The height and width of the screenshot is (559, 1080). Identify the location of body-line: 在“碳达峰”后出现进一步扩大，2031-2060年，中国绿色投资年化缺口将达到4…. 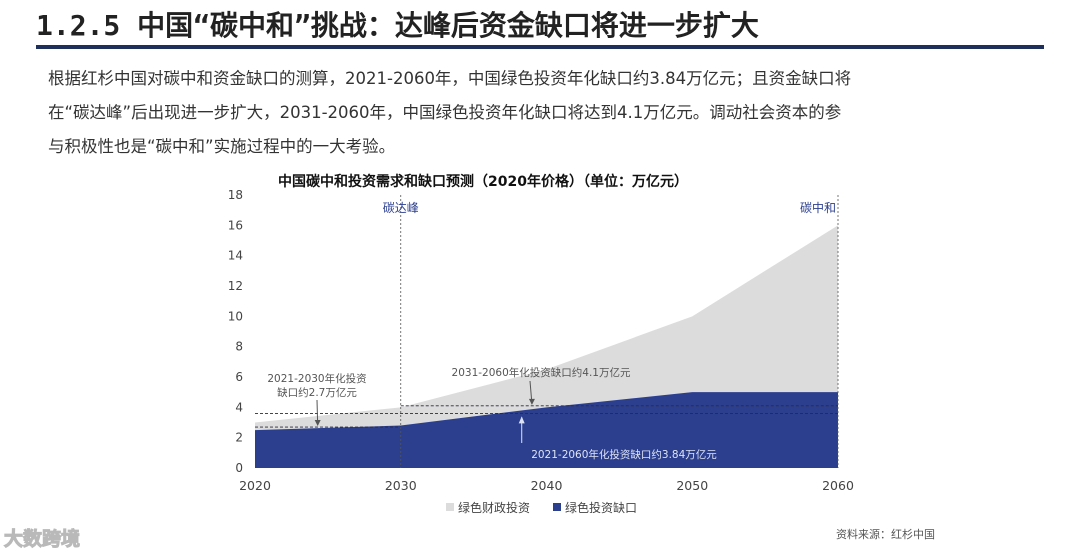
(445, 112).